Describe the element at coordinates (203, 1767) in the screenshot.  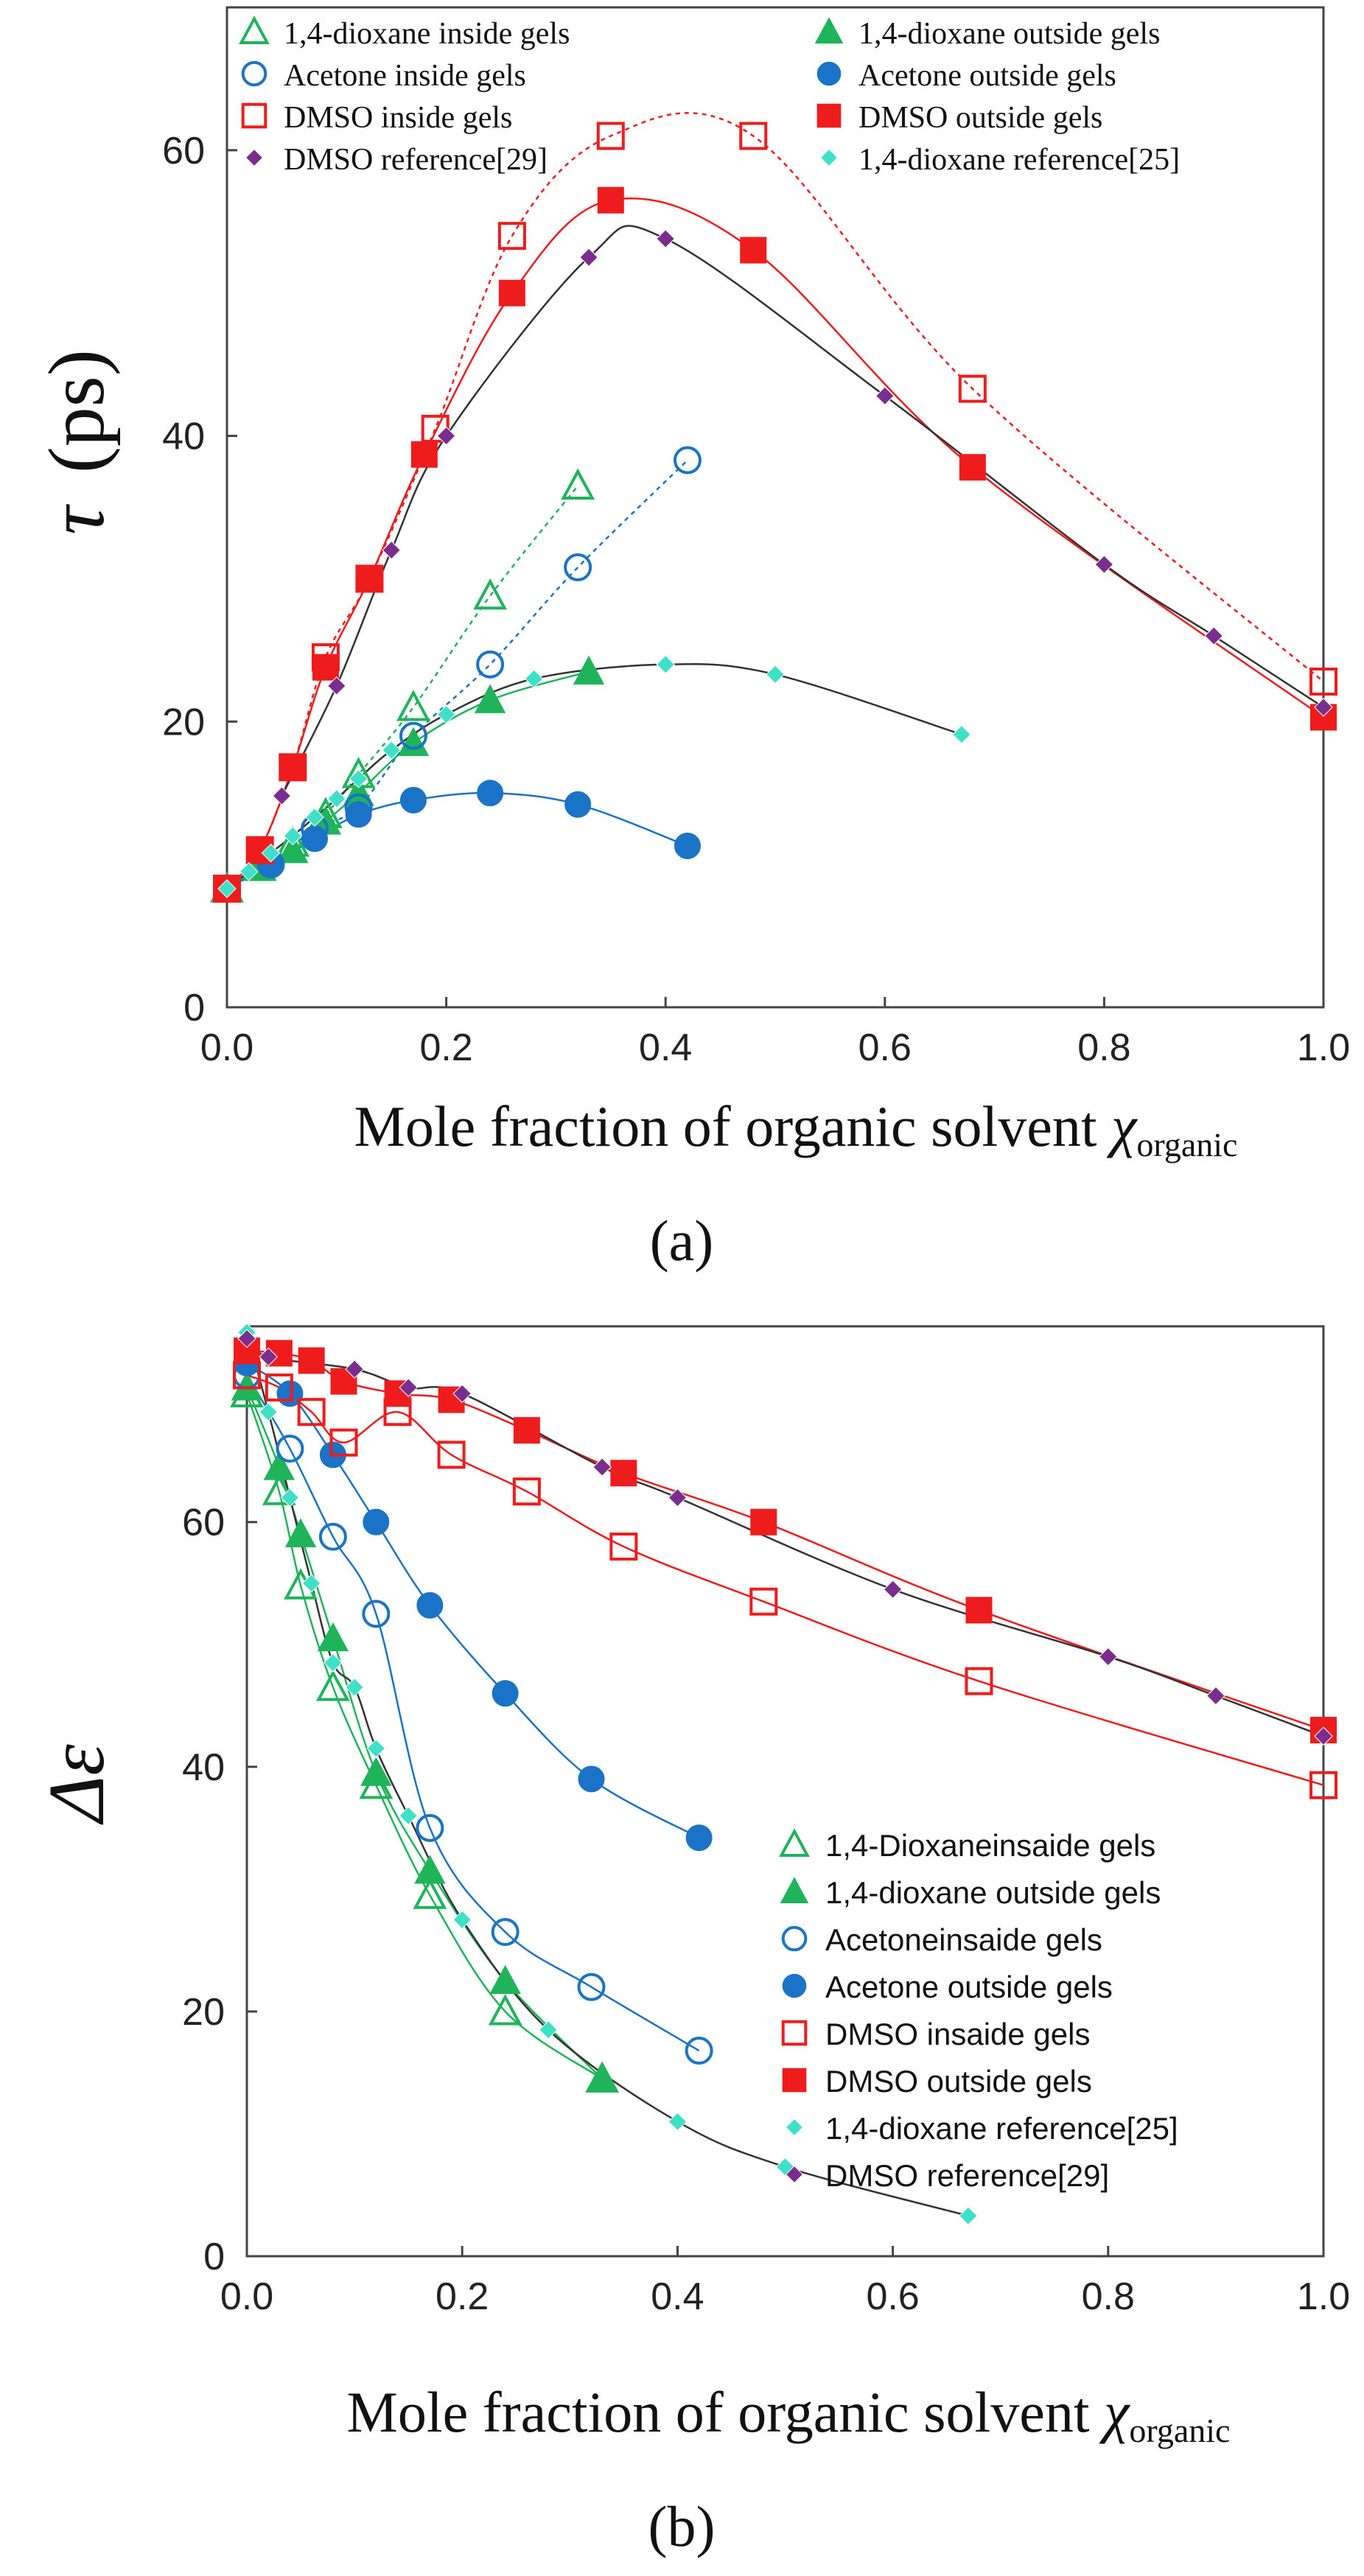
I see `y-tick-label: 40` at that location.